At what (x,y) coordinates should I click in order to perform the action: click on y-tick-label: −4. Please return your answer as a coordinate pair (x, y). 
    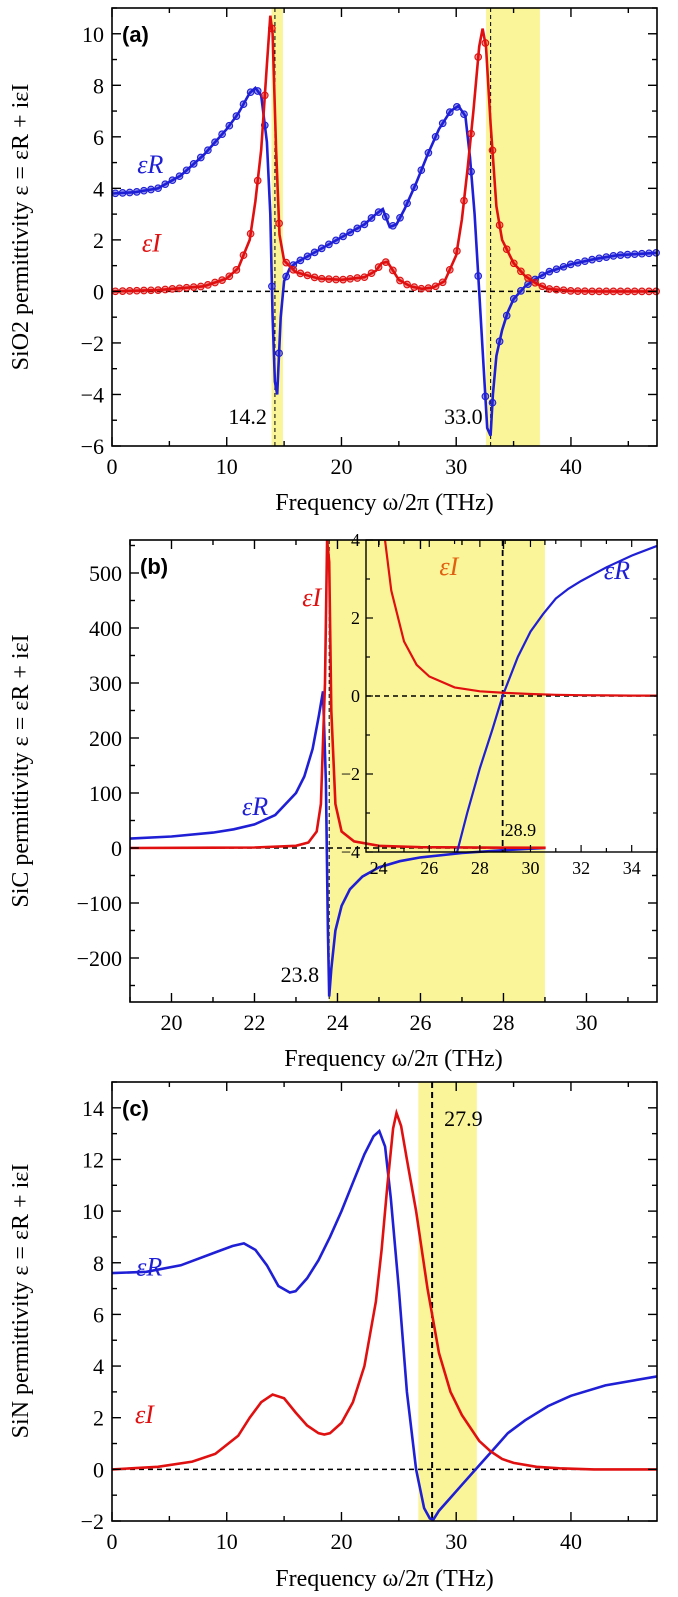
    Looking at the image, I should click on (92, 394).